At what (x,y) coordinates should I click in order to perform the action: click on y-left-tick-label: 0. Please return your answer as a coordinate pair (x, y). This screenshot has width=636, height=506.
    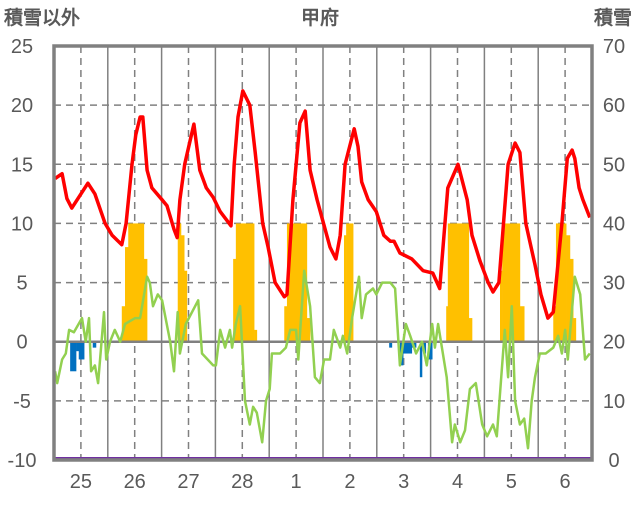
    Looking at the image, I should click on (21, 343).